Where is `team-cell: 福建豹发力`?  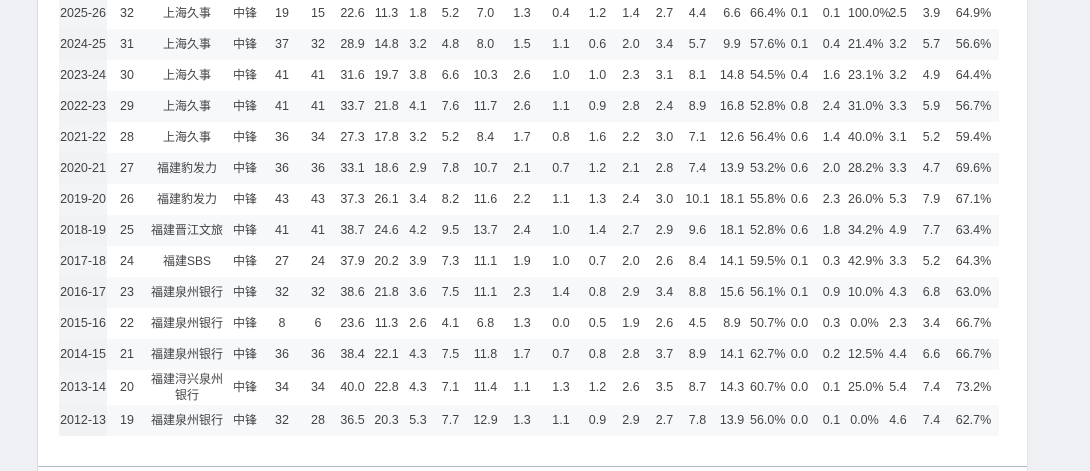
team-cell: 福建豹发力 is located at coordinates (186, 198).